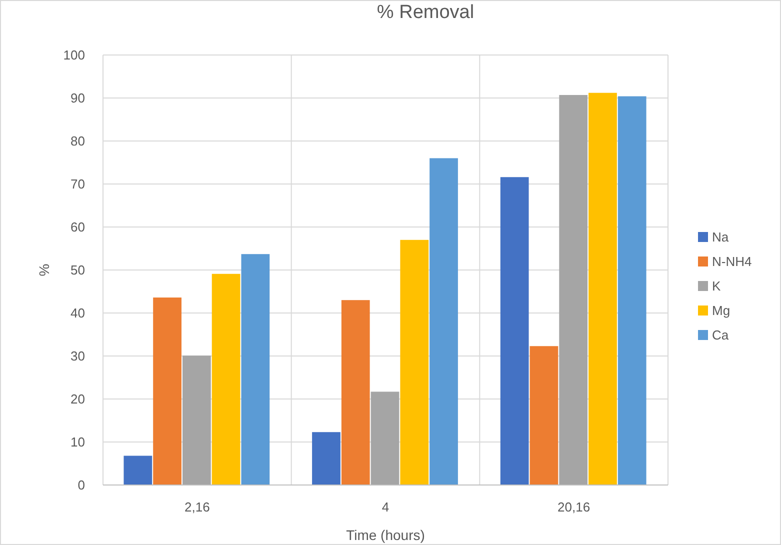 This screenshot has height=545, width=781. I want to click on y-tick-label: 60, so click(77, 227).